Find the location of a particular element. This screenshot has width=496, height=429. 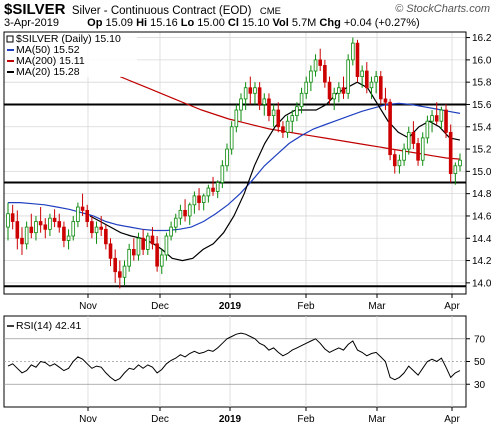

legend-price: $SILVER (Daily) 15.10 is located at coordinates (63, 39).